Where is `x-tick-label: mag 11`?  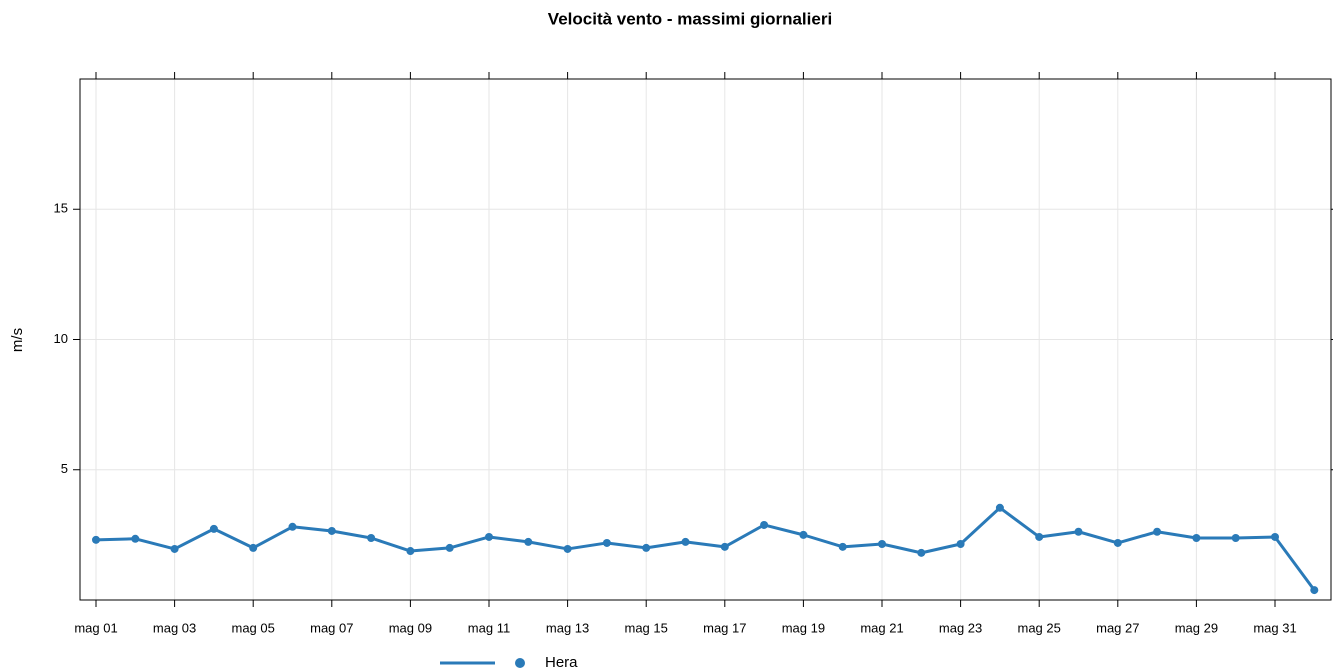
x-tick-label: mag 11 is located at coordinates (489, 627).